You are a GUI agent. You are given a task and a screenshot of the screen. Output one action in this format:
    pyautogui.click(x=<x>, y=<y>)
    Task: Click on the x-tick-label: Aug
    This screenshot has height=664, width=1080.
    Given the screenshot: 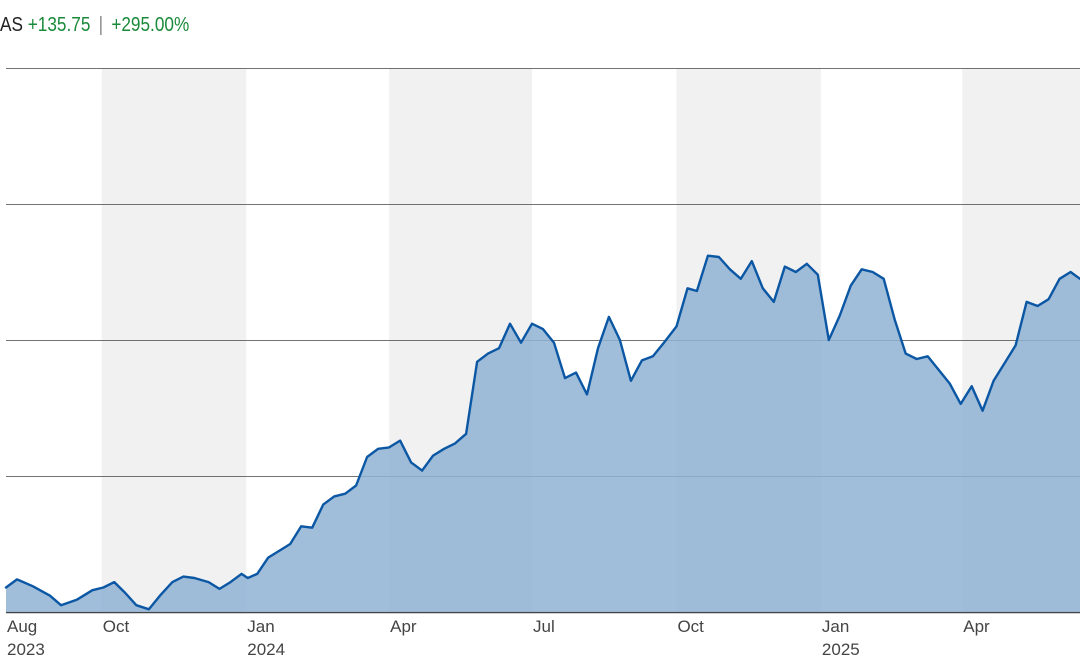 What is the action you would take?
    pyautogui.click(x=22, y=626)
    